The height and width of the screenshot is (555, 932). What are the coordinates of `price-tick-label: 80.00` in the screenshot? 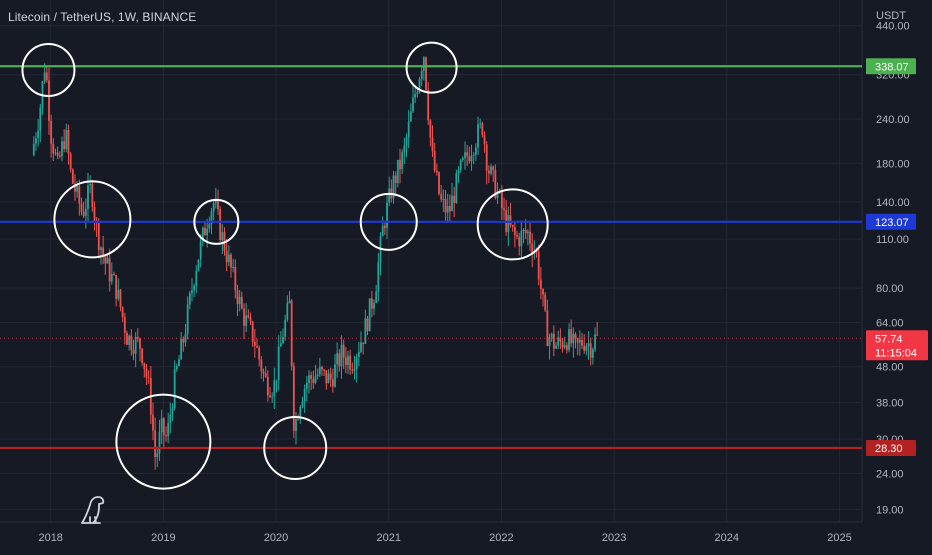 It's located at (890, 289).